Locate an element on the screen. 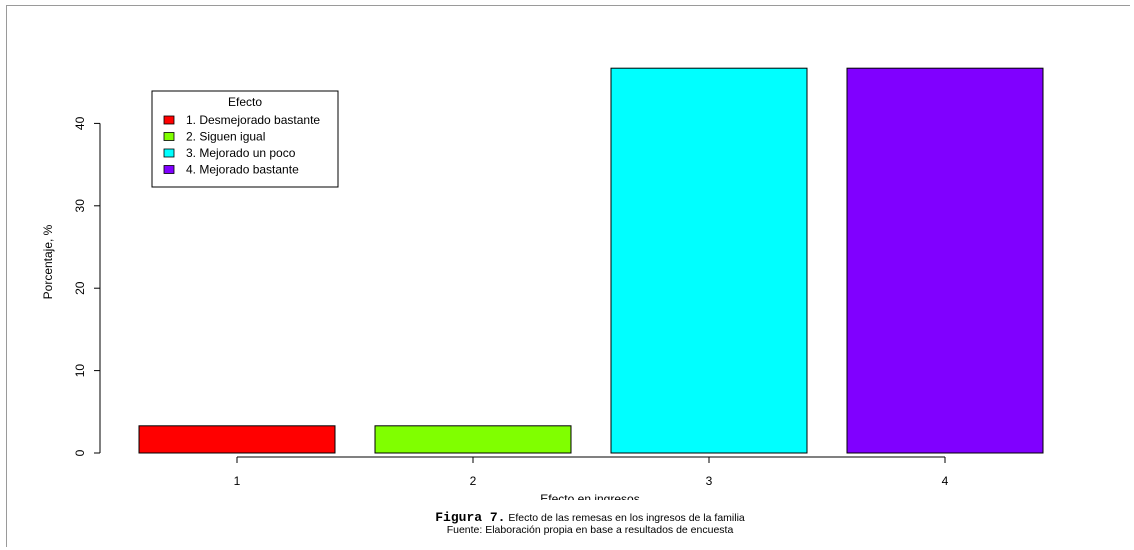  y-axis: 0 10 20 30 40 is located at coordinates (87, 286).